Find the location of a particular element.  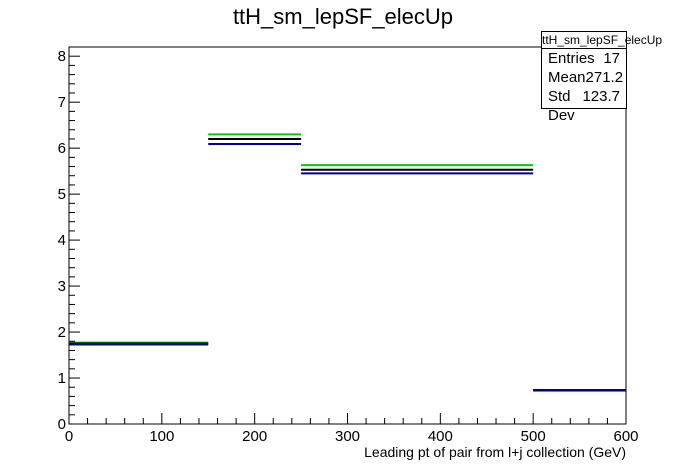

x-tick-label: 100 is located at coordinates (161, 436).